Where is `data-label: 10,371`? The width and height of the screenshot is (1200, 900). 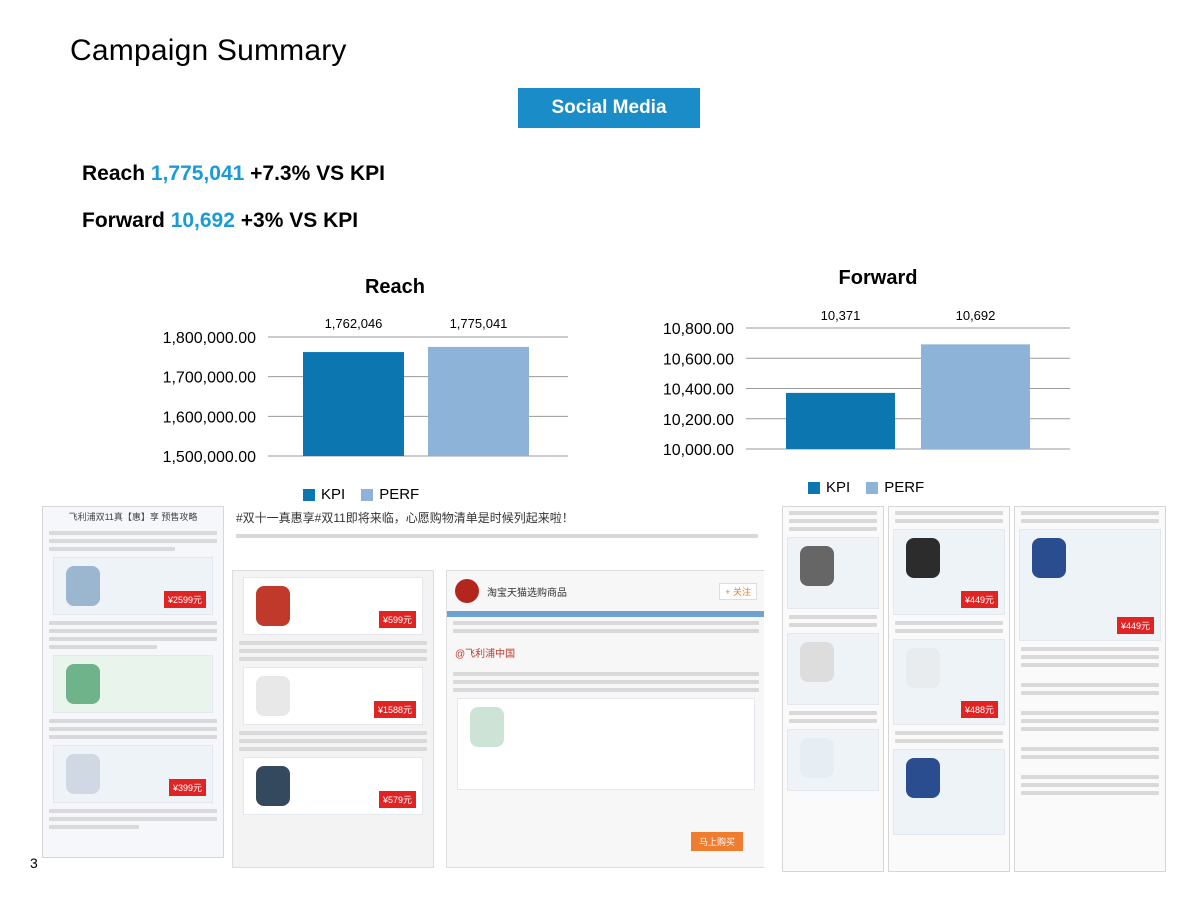
data-label: 10,371 is located at coordinates (841, 315).